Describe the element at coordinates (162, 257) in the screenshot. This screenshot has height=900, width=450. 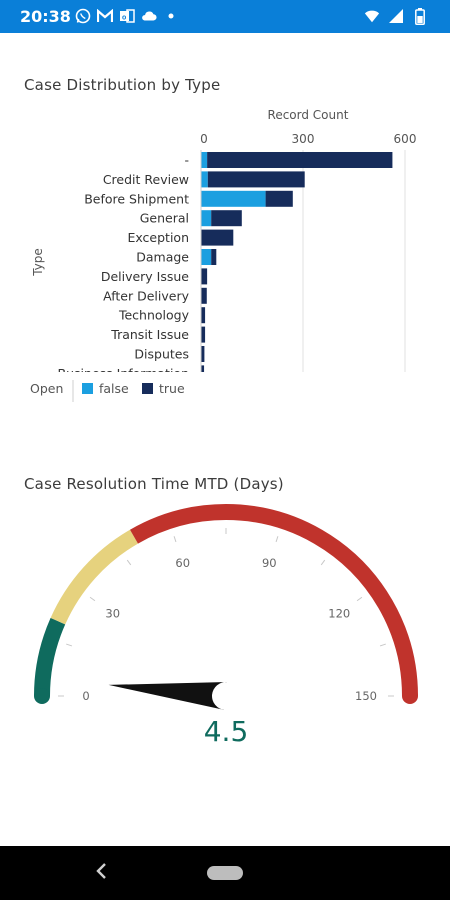
I see `y-tick-label: Damage` at that location.